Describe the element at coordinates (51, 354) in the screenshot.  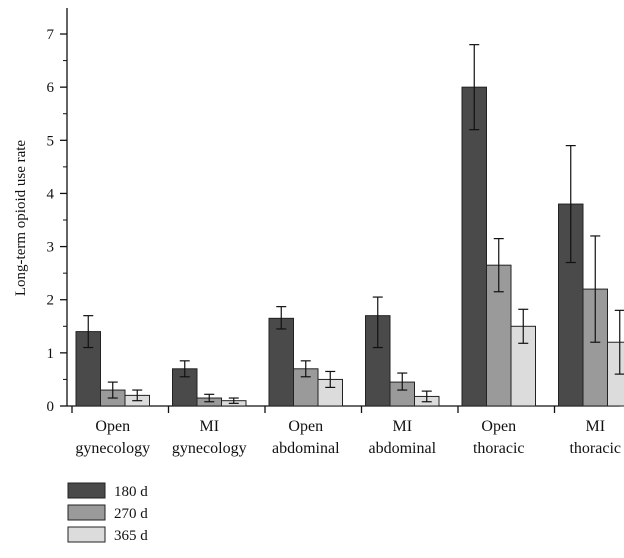
I see `y-tick-label: 1` at that location.